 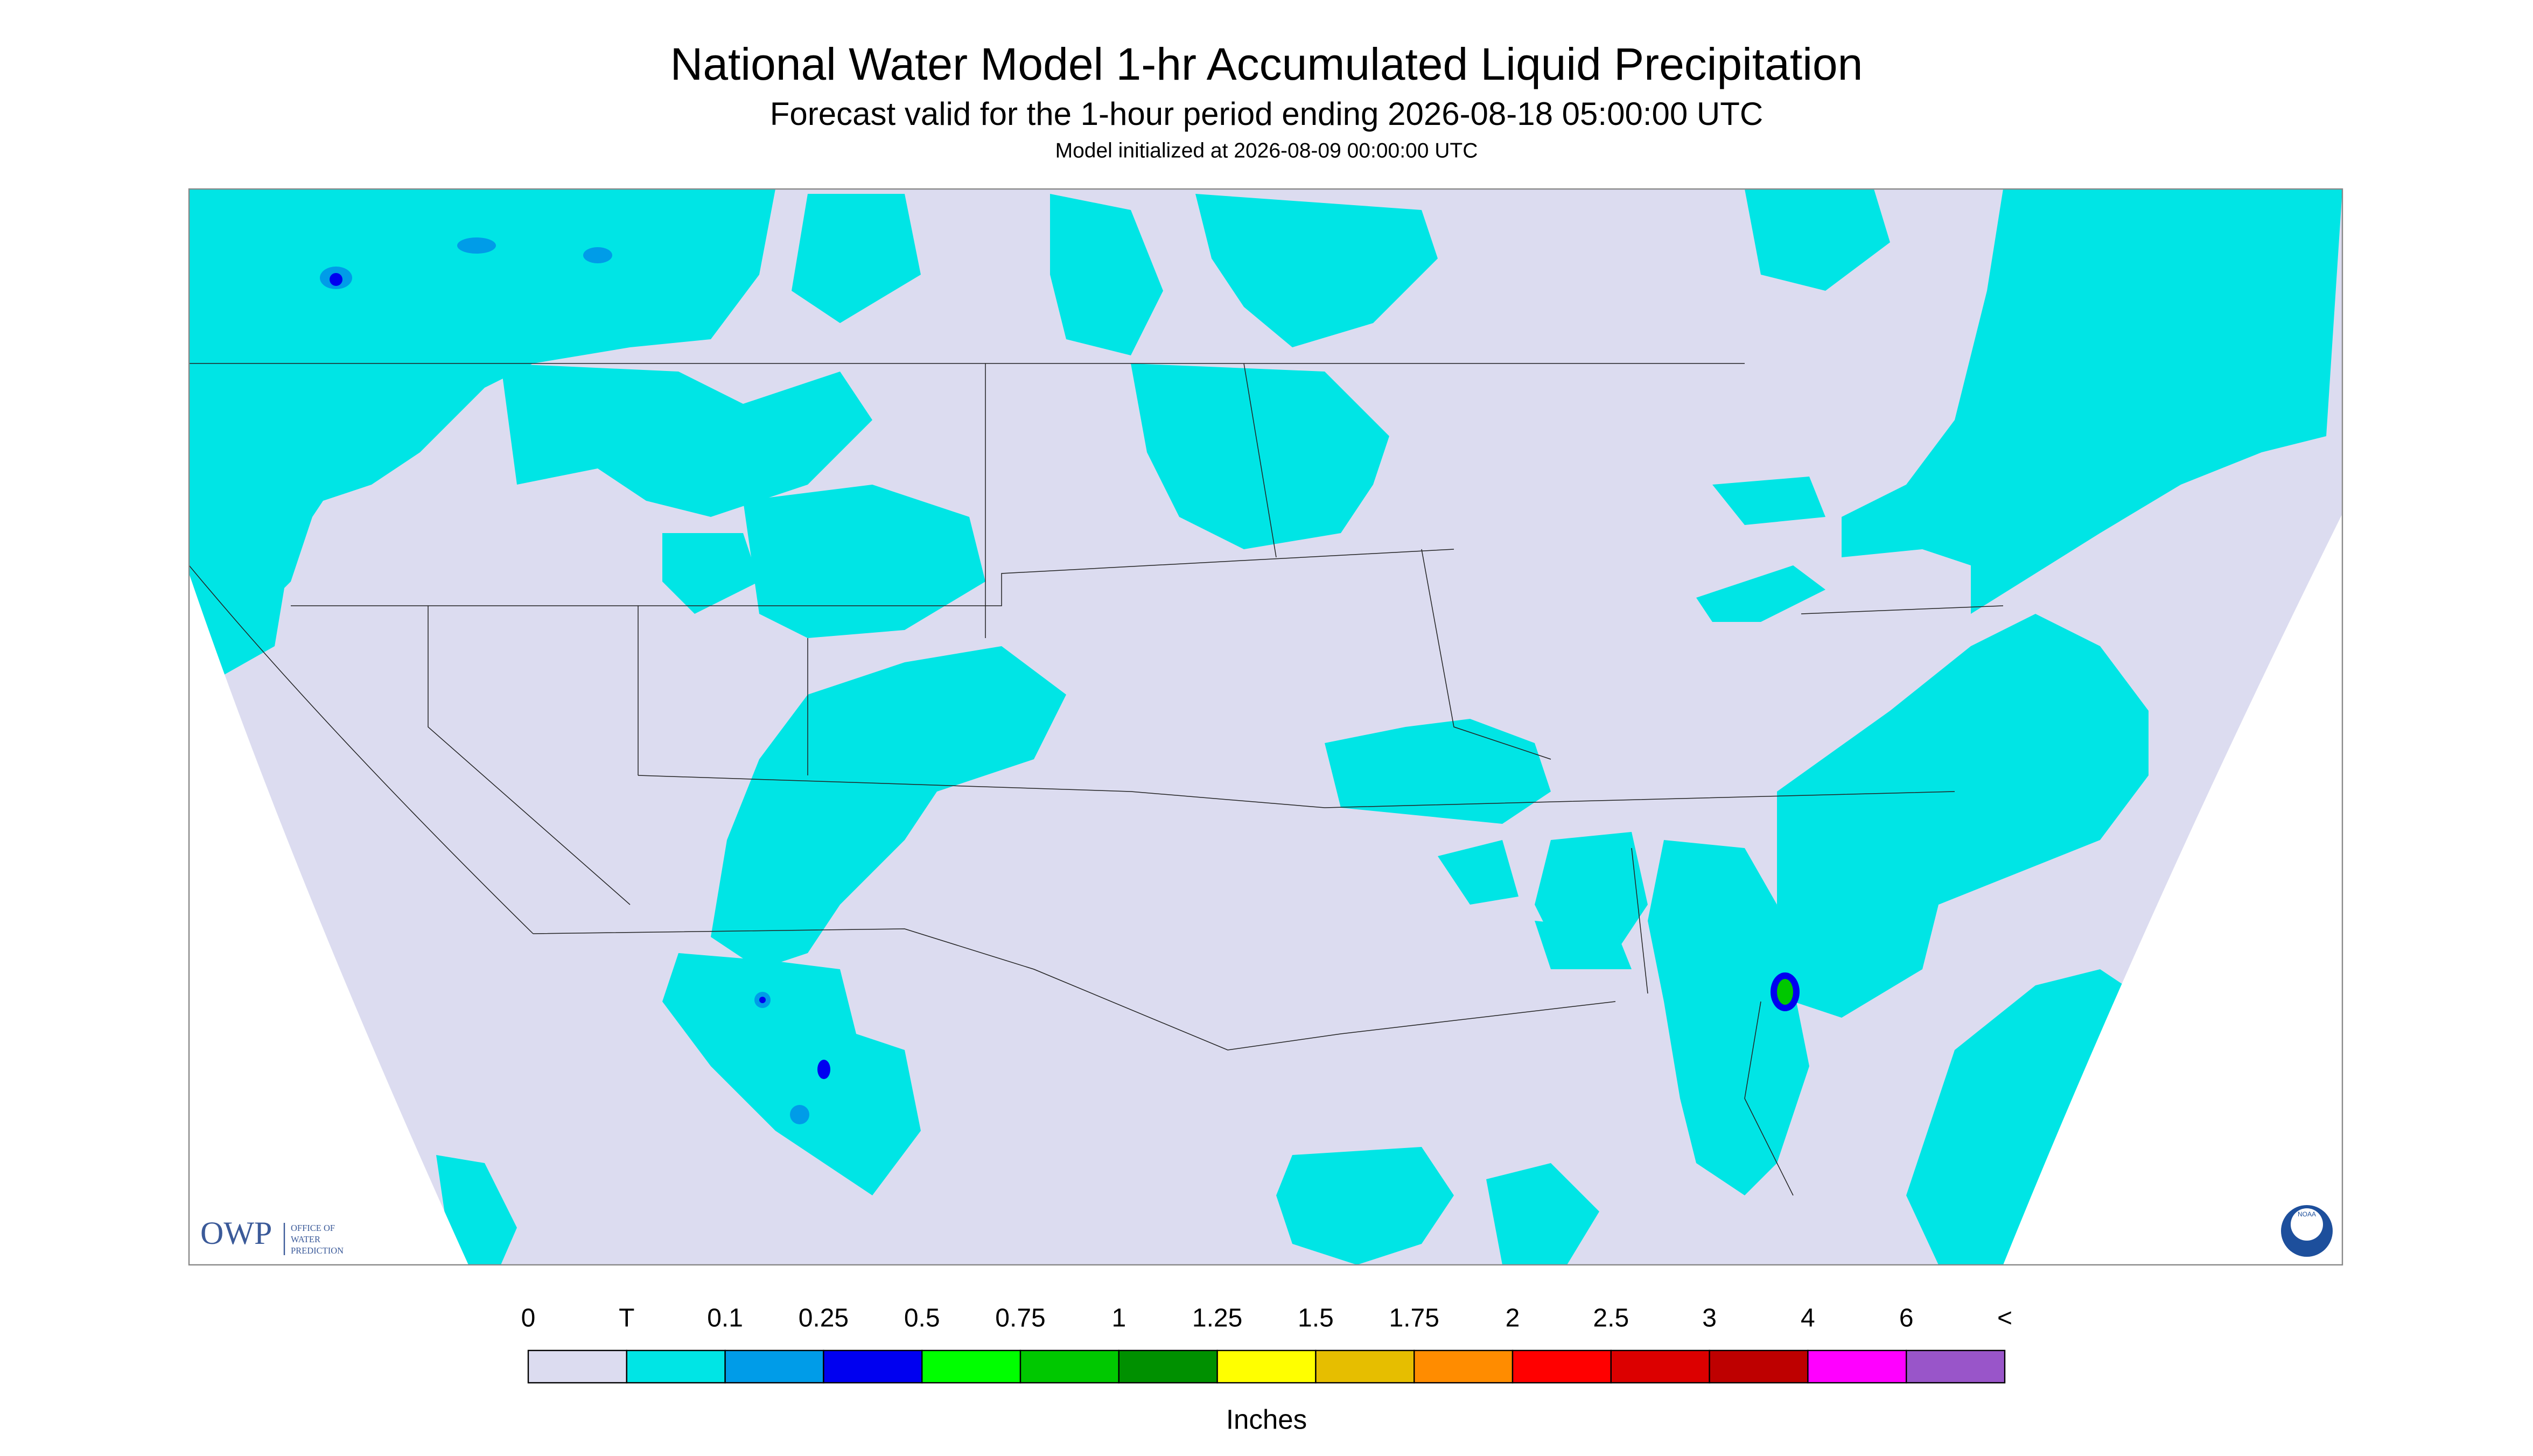 I want to click on legend-label: 1, so click(x=1119, y=1318).